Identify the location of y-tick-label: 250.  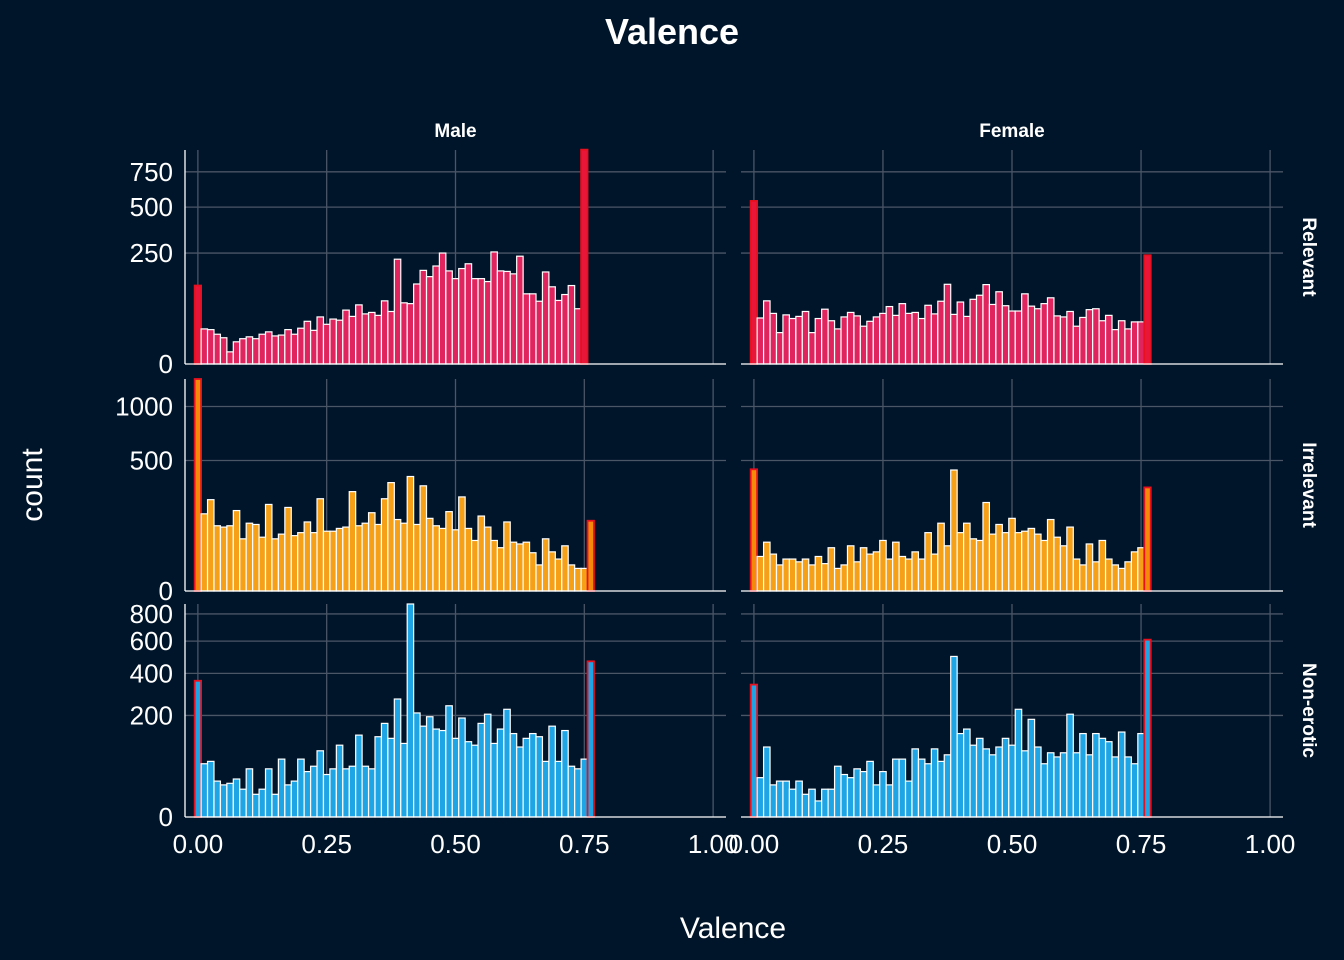
(151, 253).